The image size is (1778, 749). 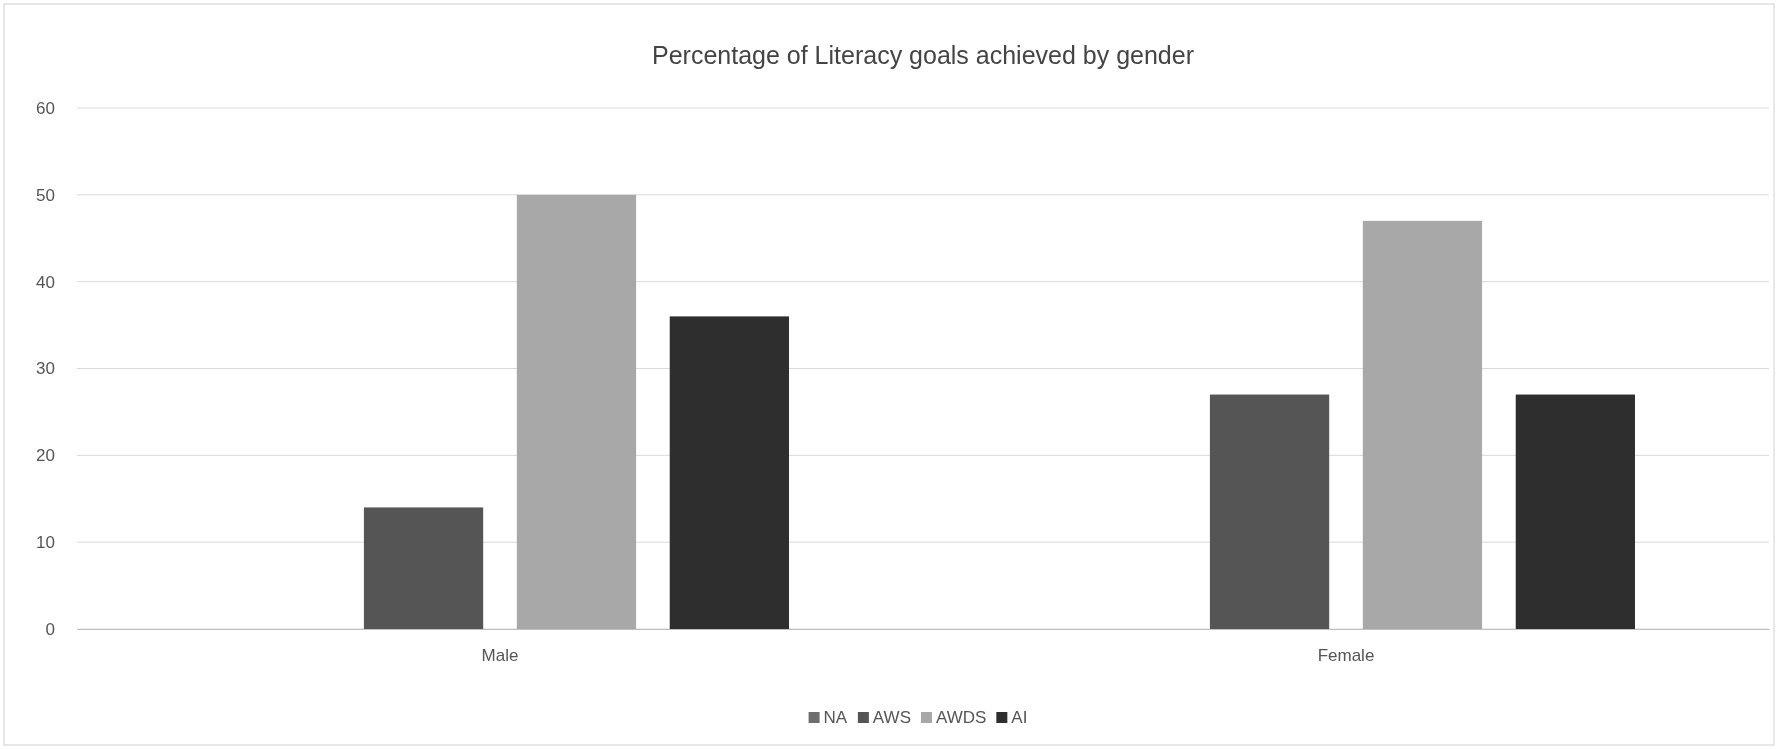 I want to click on y-tick-label: 60, so click(x=45, y=108).